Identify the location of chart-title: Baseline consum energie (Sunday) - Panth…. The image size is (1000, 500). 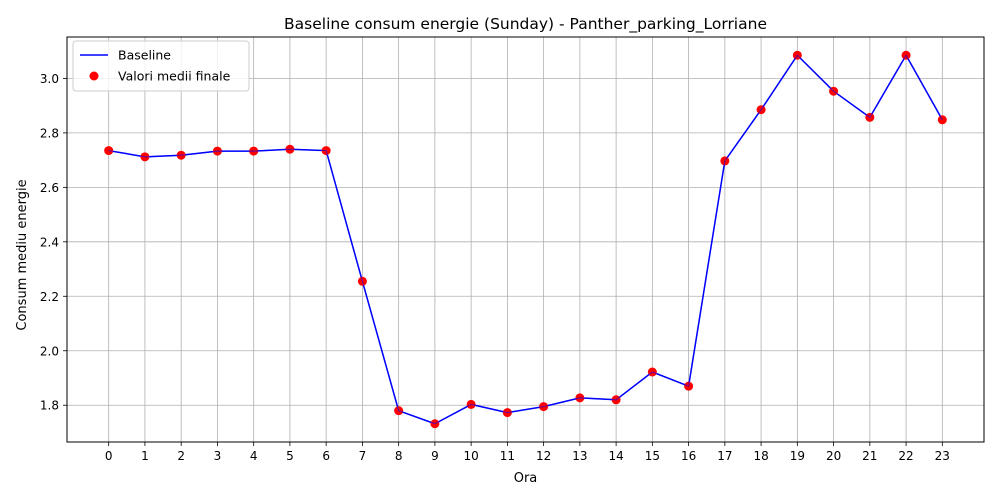
(525, 24).